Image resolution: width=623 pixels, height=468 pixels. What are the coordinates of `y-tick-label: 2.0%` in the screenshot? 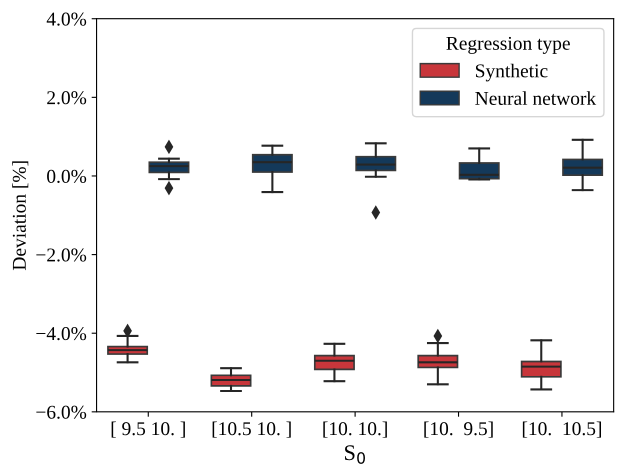 It's located at (66, 97).